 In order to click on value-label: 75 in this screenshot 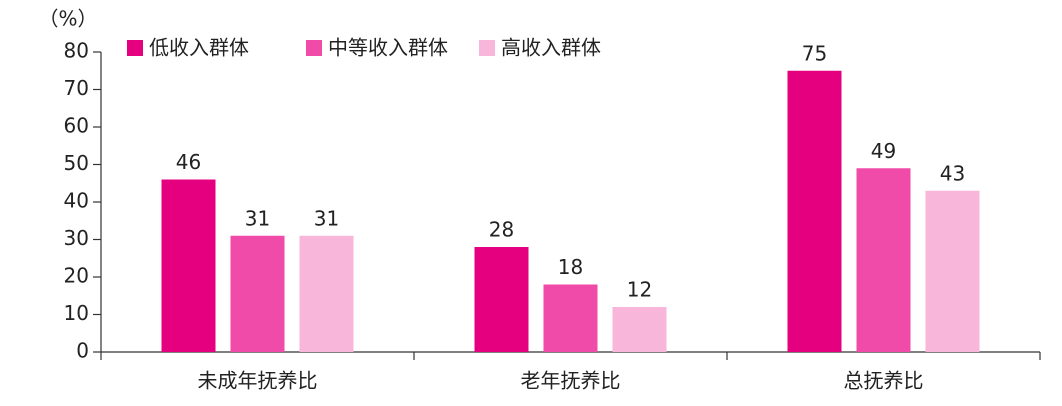, I will do `click(814, 53)`.